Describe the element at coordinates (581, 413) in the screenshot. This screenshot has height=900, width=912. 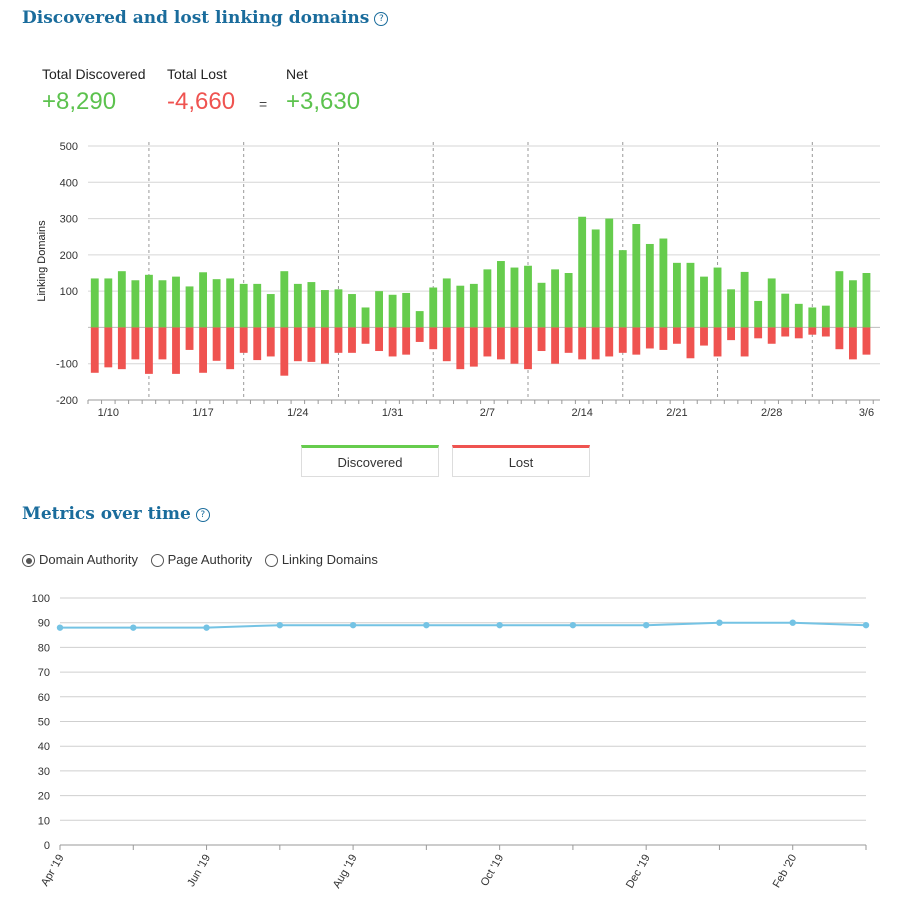
I see `x-tick-label: 2/14` at that location.